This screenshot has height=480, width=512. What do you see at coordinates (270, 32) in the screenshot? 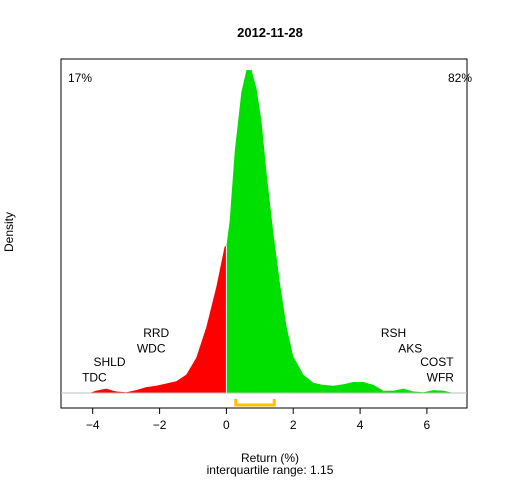
I see `chart-title: 2012-11-28` at bounding box center [270, 32].